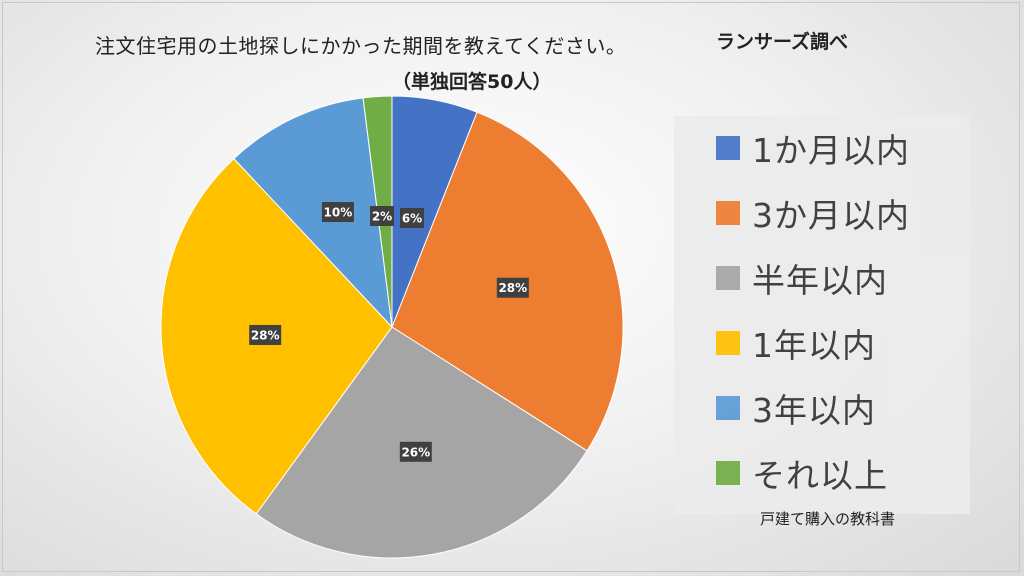 The width and height of the screenshot is (1024, 576). What do you see at coordinates (820, 280) in the screenshot?
I see `legend-label-3: 半年以内` at bounding box center [820, 280].